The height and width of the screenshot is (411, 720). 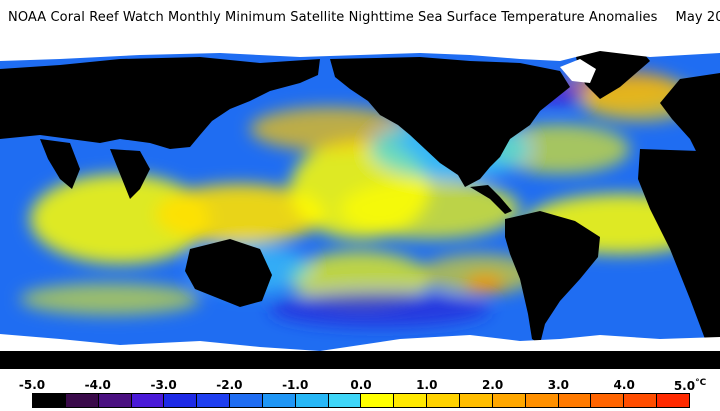 What do you see at coordinates (163, 385) in the screenshot?
I see `colorbar-tick-label: -3.0` at bounding box center [163, 385].